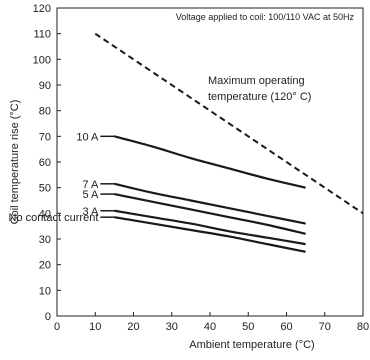 The width and height of the screenshot is (370, 360). I want to click on y-tick-label: 70, so click(45, 137).